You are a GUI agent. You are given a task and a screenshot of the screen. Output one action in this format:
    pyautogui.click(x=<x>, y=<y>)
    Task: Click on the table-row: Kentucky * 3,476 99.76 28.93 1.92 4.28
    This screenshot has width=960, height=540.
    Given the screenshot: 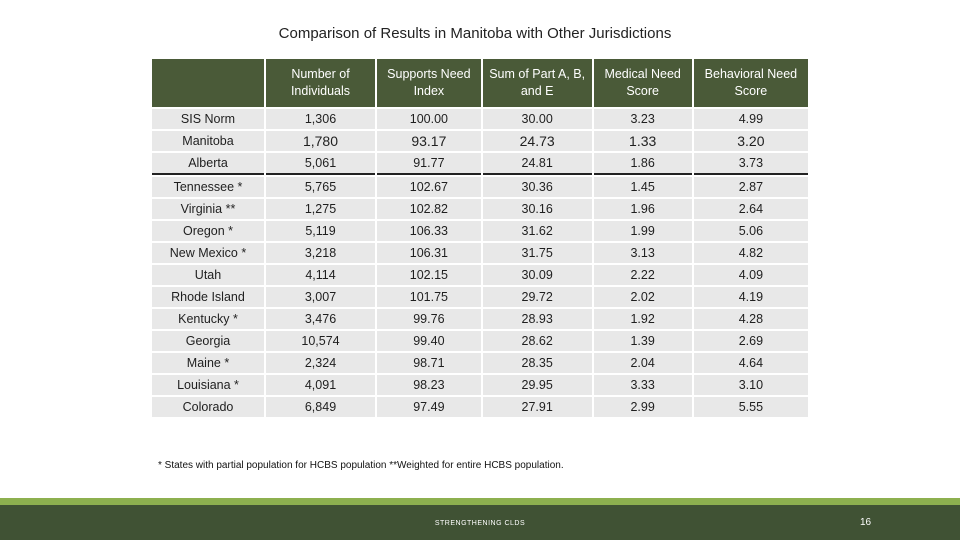 What is the action you would take?
    pyautogui.click(x=480, y=319)
    